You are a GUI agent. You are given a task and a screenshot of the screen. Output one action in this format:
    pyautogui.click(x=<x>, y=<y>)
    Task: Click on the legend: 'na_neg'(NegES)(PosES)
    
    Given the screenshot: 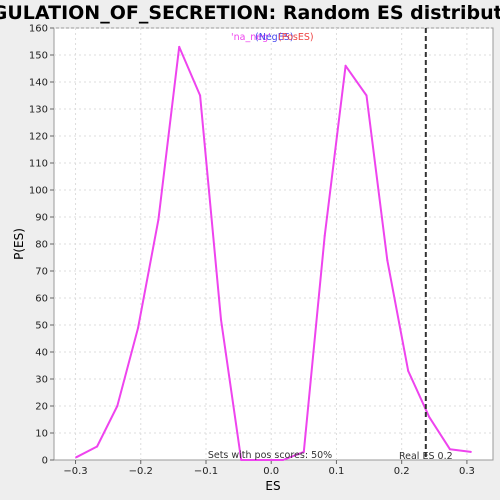 What is the action you would take?
    pyautogui.click(x=272, y=37)
    